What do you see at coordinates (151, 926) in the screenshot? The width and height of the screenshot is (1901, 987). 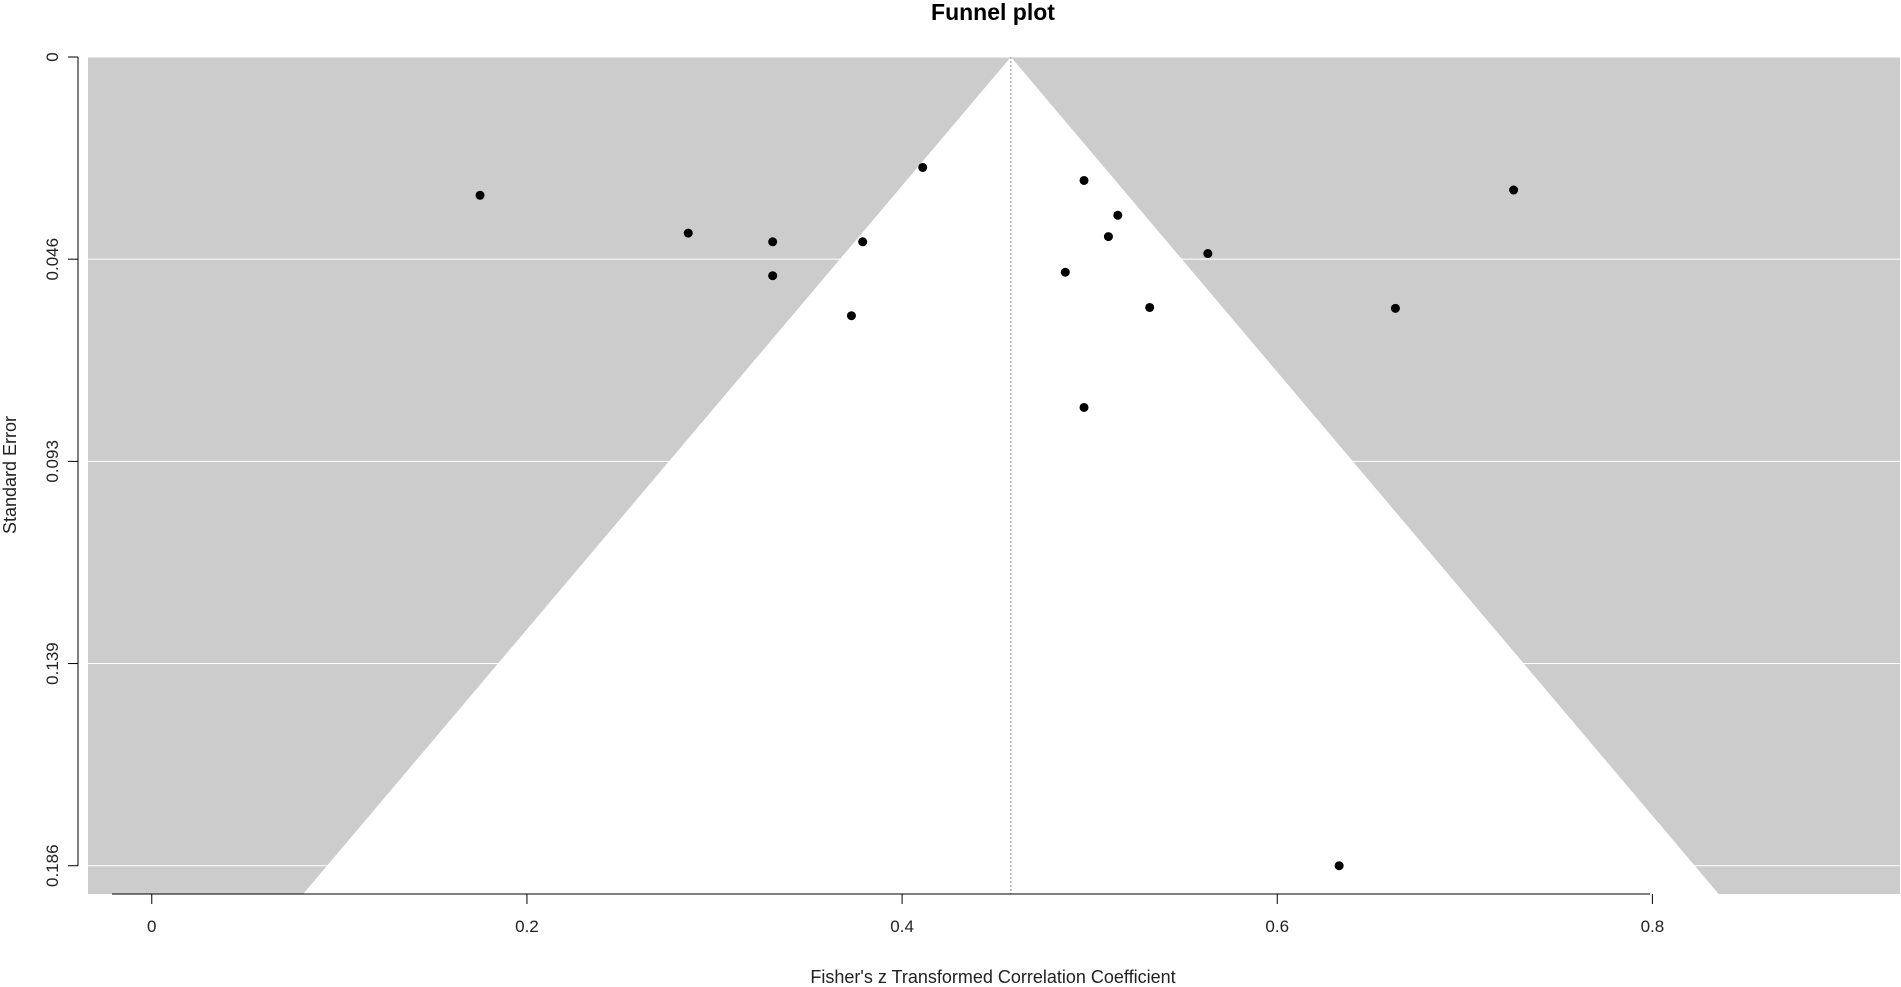 I see `x-tick-label: 0` at bounding box center [151, 926].